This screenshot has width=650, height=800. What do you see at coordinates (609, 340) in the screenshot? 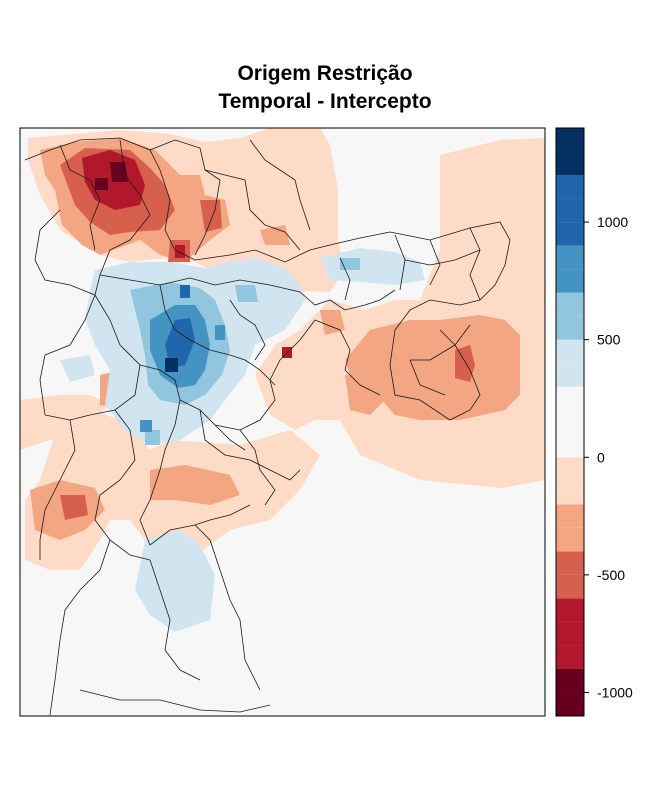
I see `legend-tick-label: 500` at bounding box center [609, 340].